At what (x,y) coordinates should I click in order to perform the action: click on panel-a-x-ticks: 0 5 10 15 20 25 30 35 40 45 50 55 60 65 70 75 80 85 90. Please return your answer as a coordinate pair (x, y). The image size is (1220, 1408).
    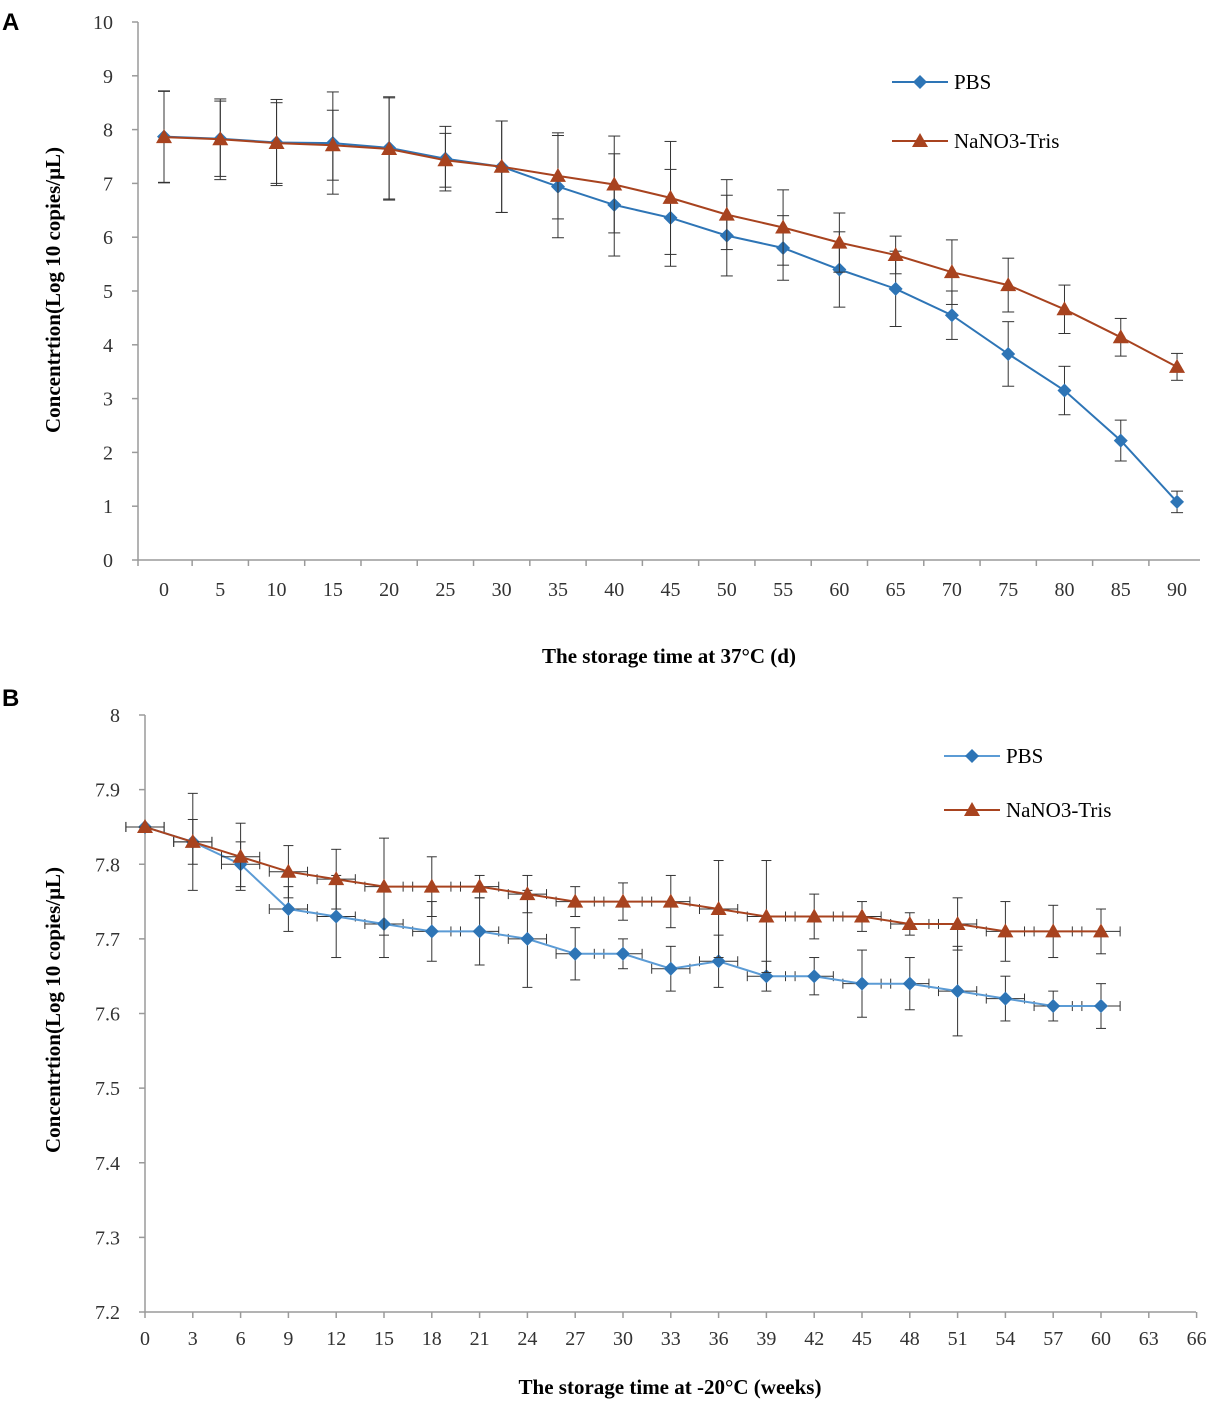
    Looking at the image, I should click on (662, 580).